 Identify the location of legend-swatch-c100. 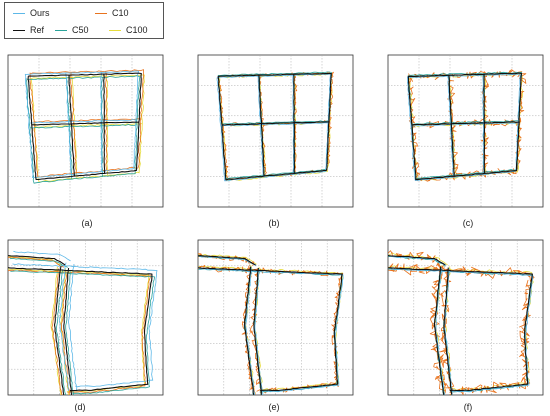
(115, 31).